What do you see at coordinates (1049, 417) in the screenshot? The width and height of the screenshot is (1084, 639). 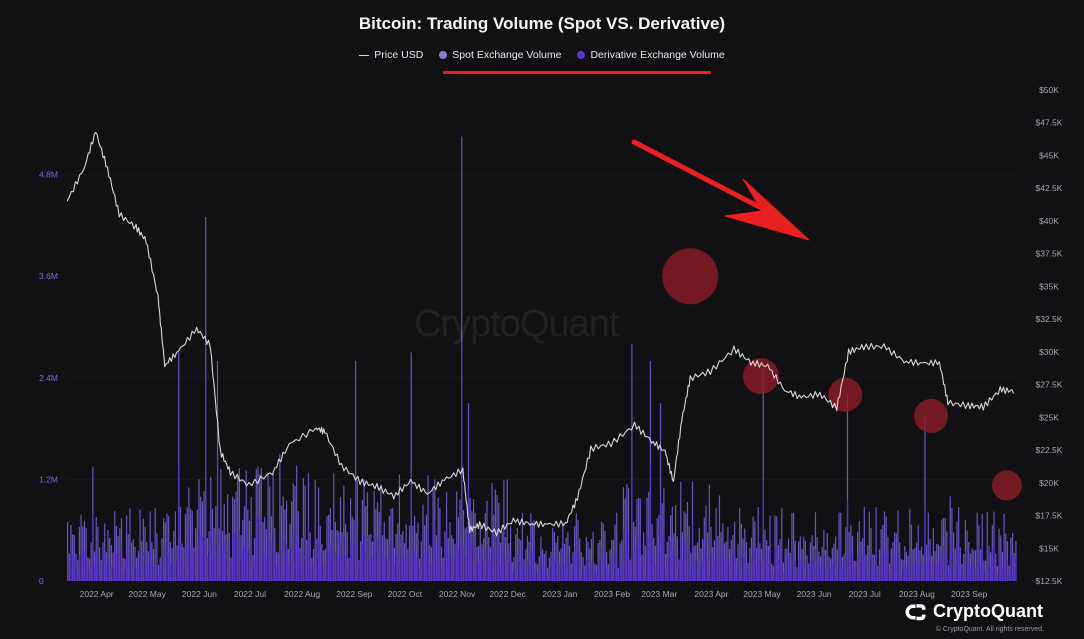 I see `y-right-tick-label: $25K` at bounding box center [1049, 417].